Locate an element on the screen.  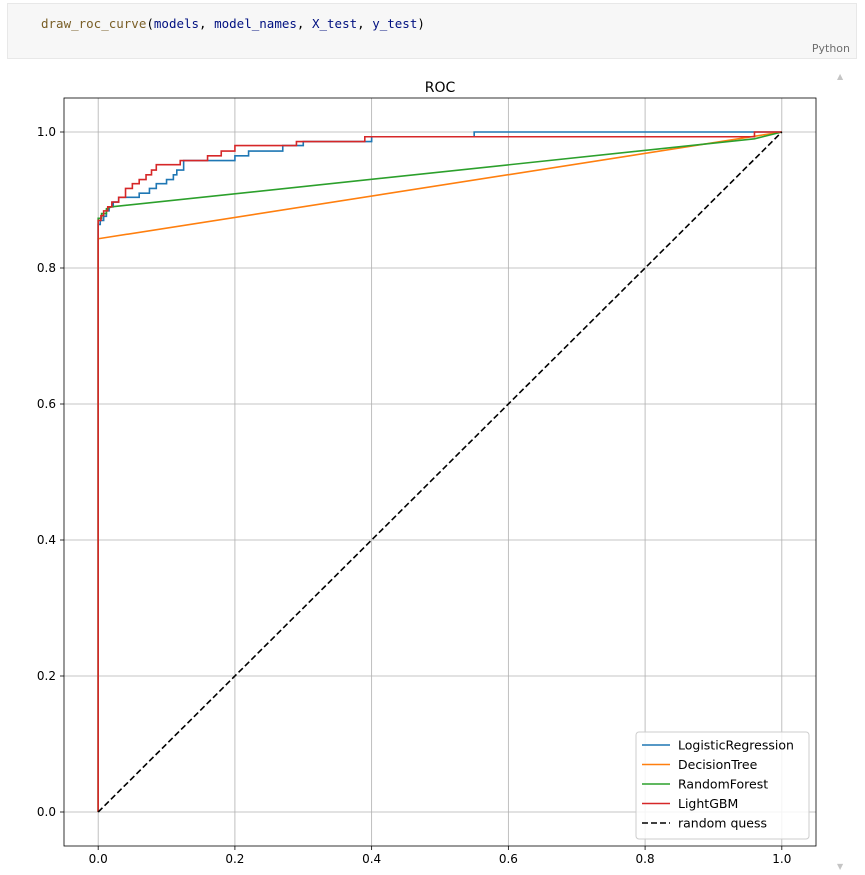
legend-label: DecisionTree is located at coordinates (718, 764).